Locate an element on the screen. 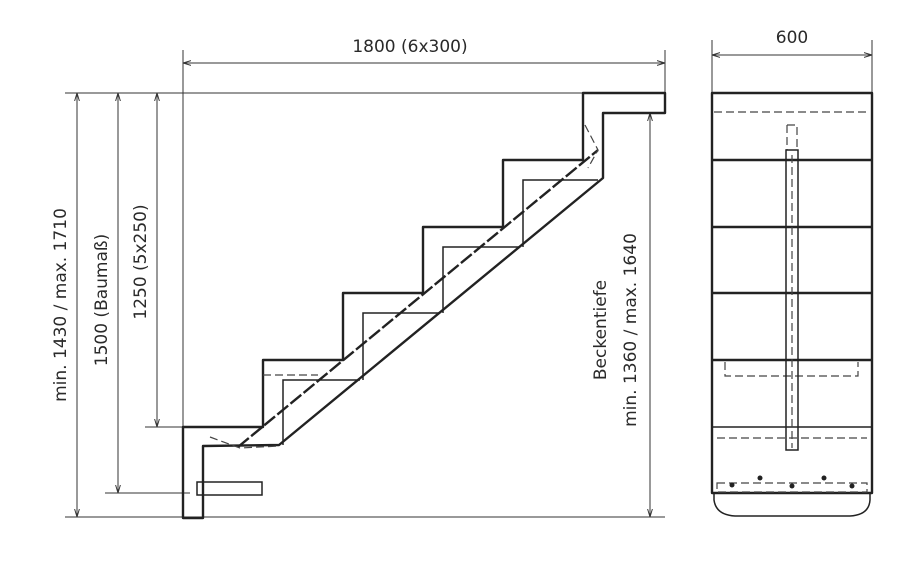  pool-depth-title: Beckentiefe is located at coordinates (601, 330).